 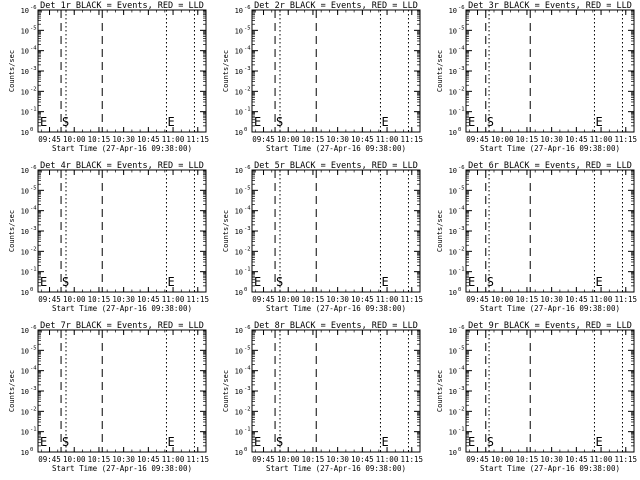 What do you see at coordinates (387, 139) in the screenshot?
I see `x-tick-label: 11:00` at bounding box center [387, 139].